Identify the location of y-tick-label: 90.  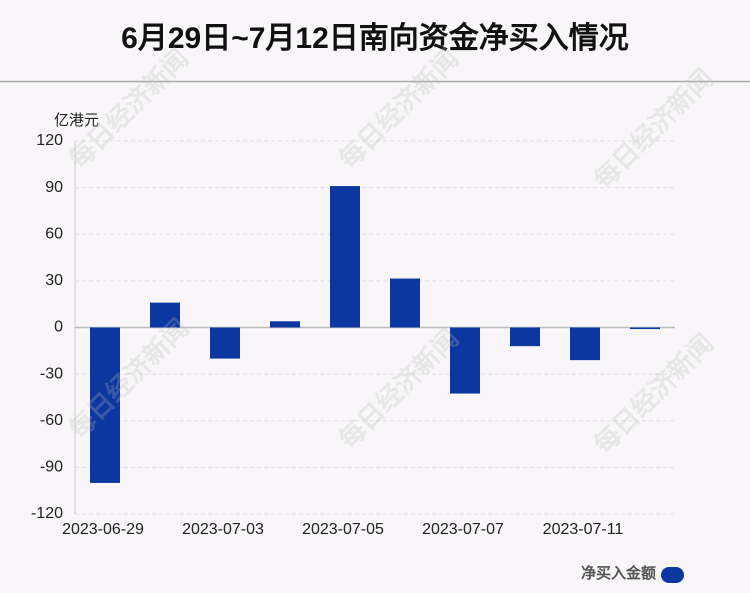
(54, 187).